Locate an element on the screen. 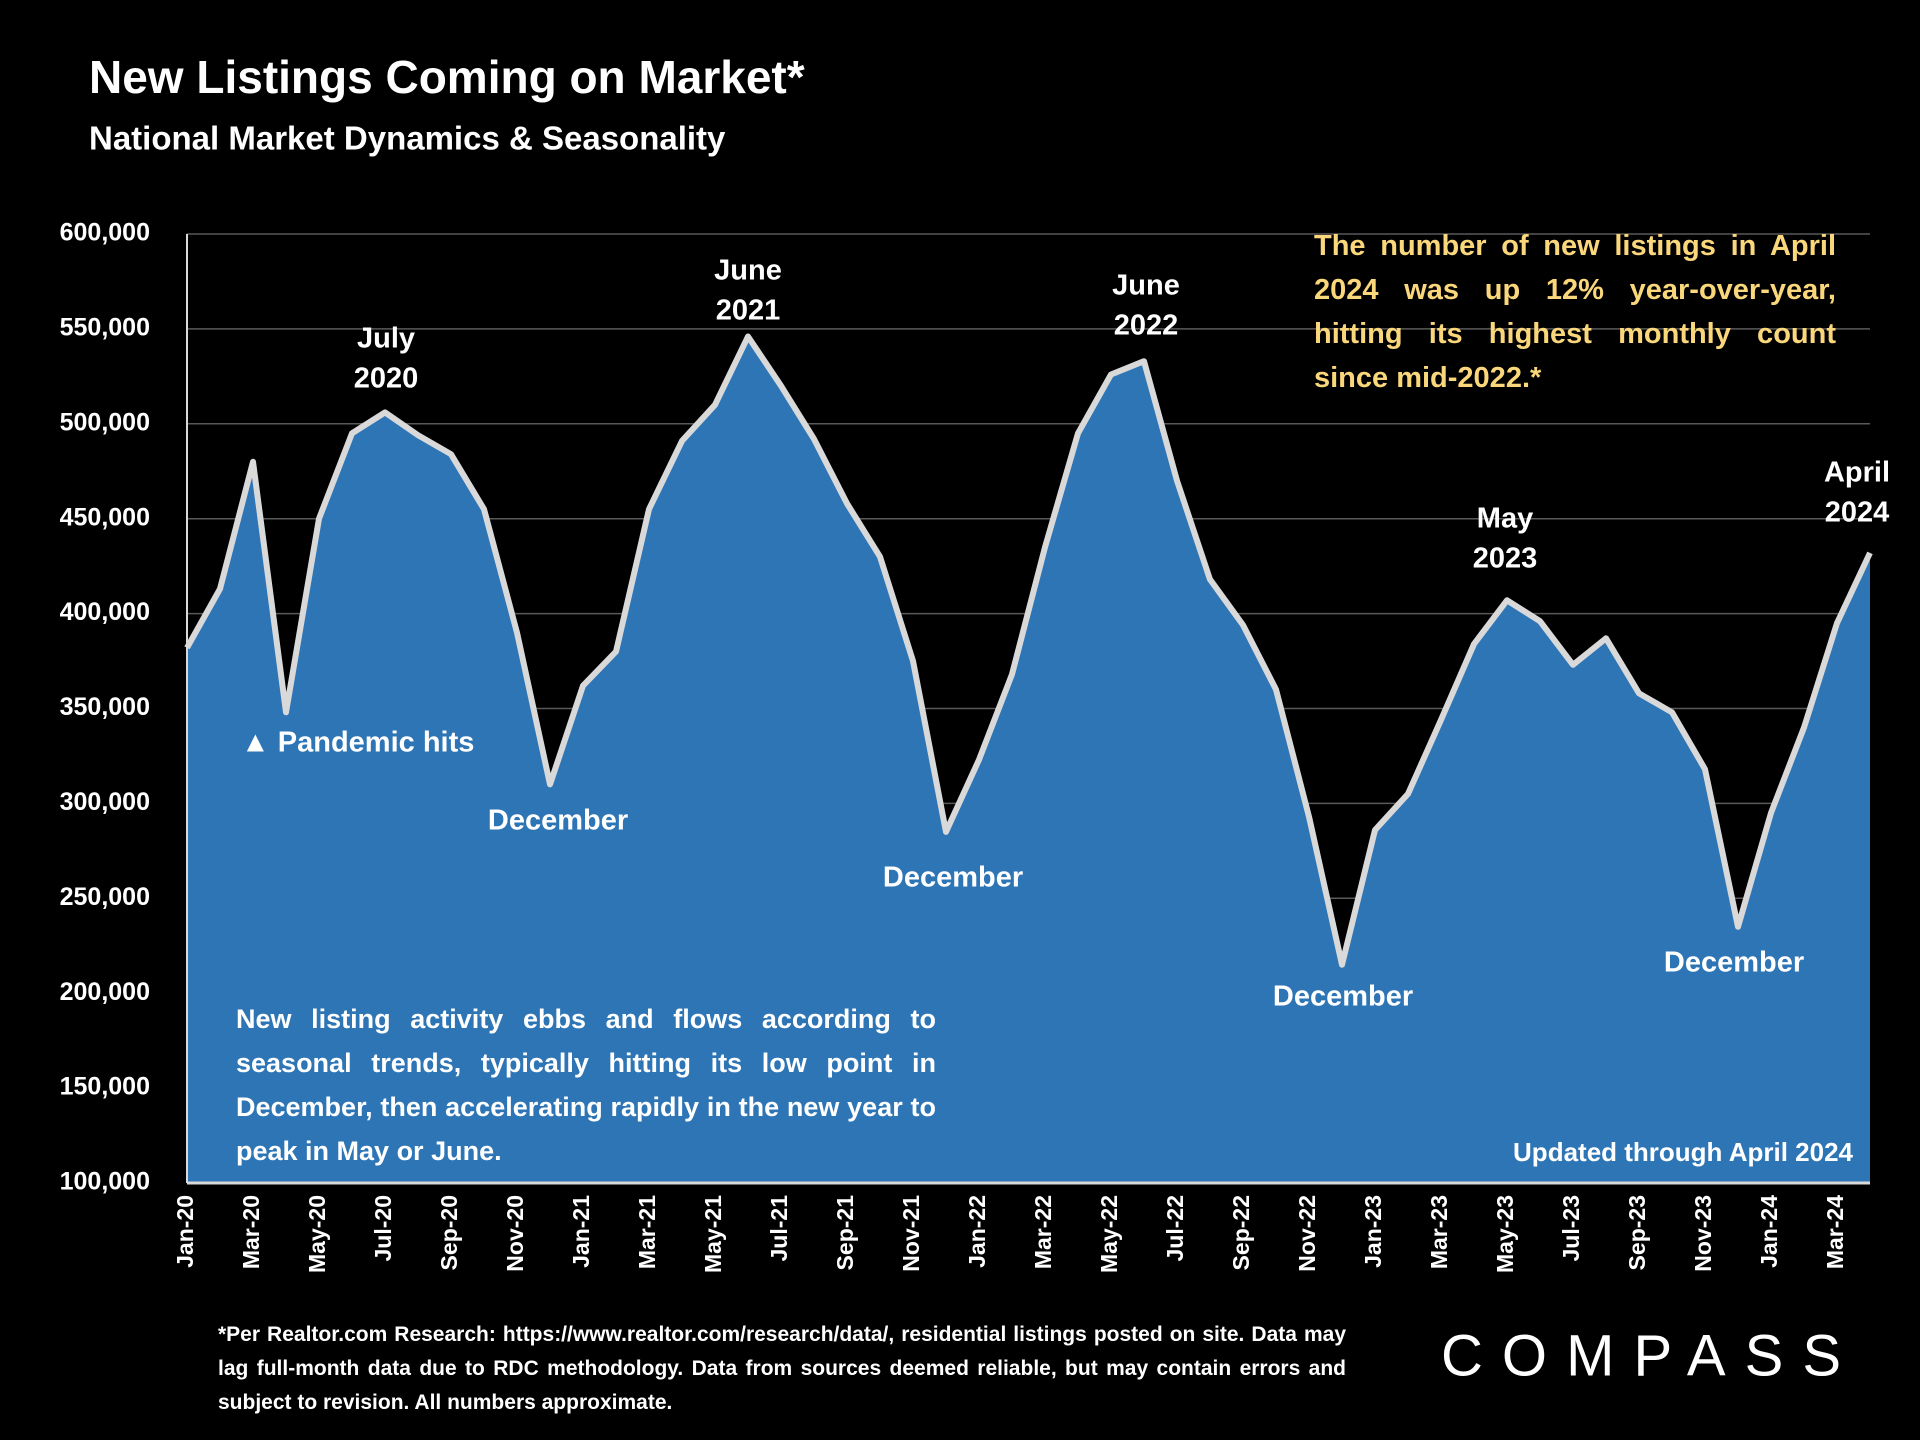  annotation: 2024 is located at coordinates (1857, 513).